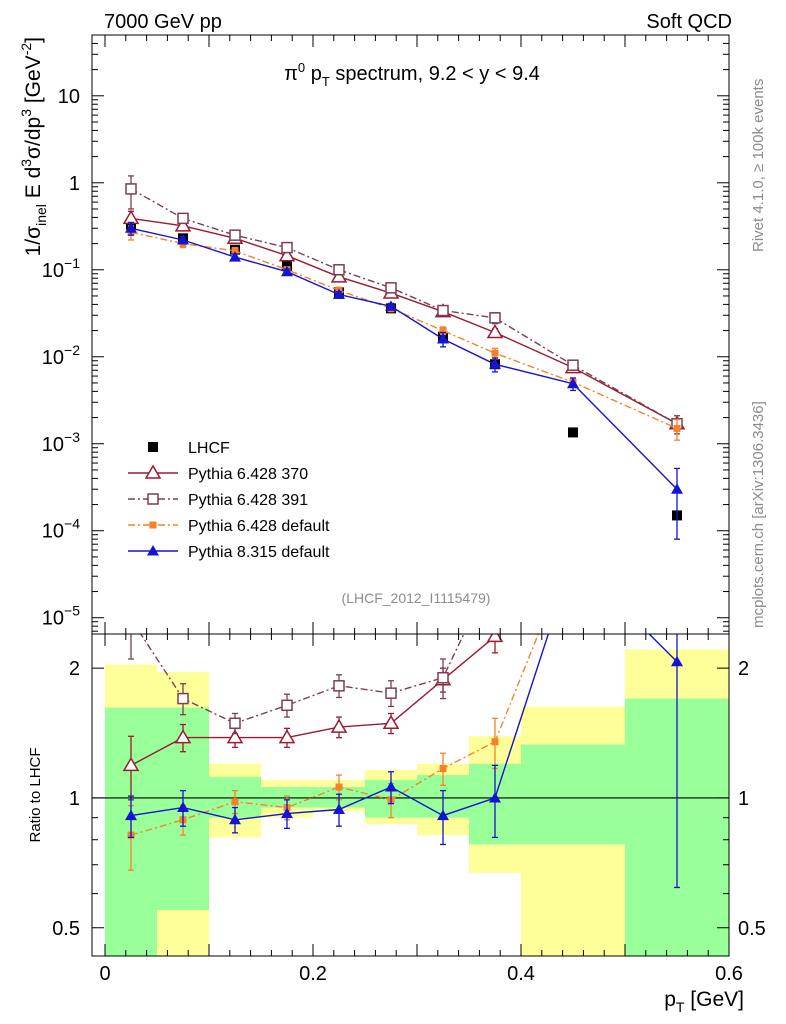 This screenshot has width=786, height=1024. What do you see at coordinates (259, 552) in the screenshot?
I see `legend-label: Pythia 8.315 default` at bounding box center [259, 552].